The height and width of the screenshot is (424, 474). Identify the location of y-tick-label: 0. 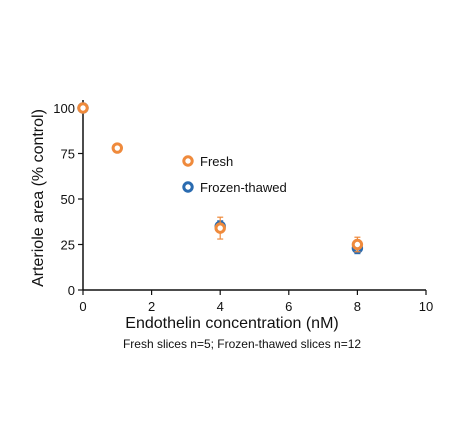
(71, 290).